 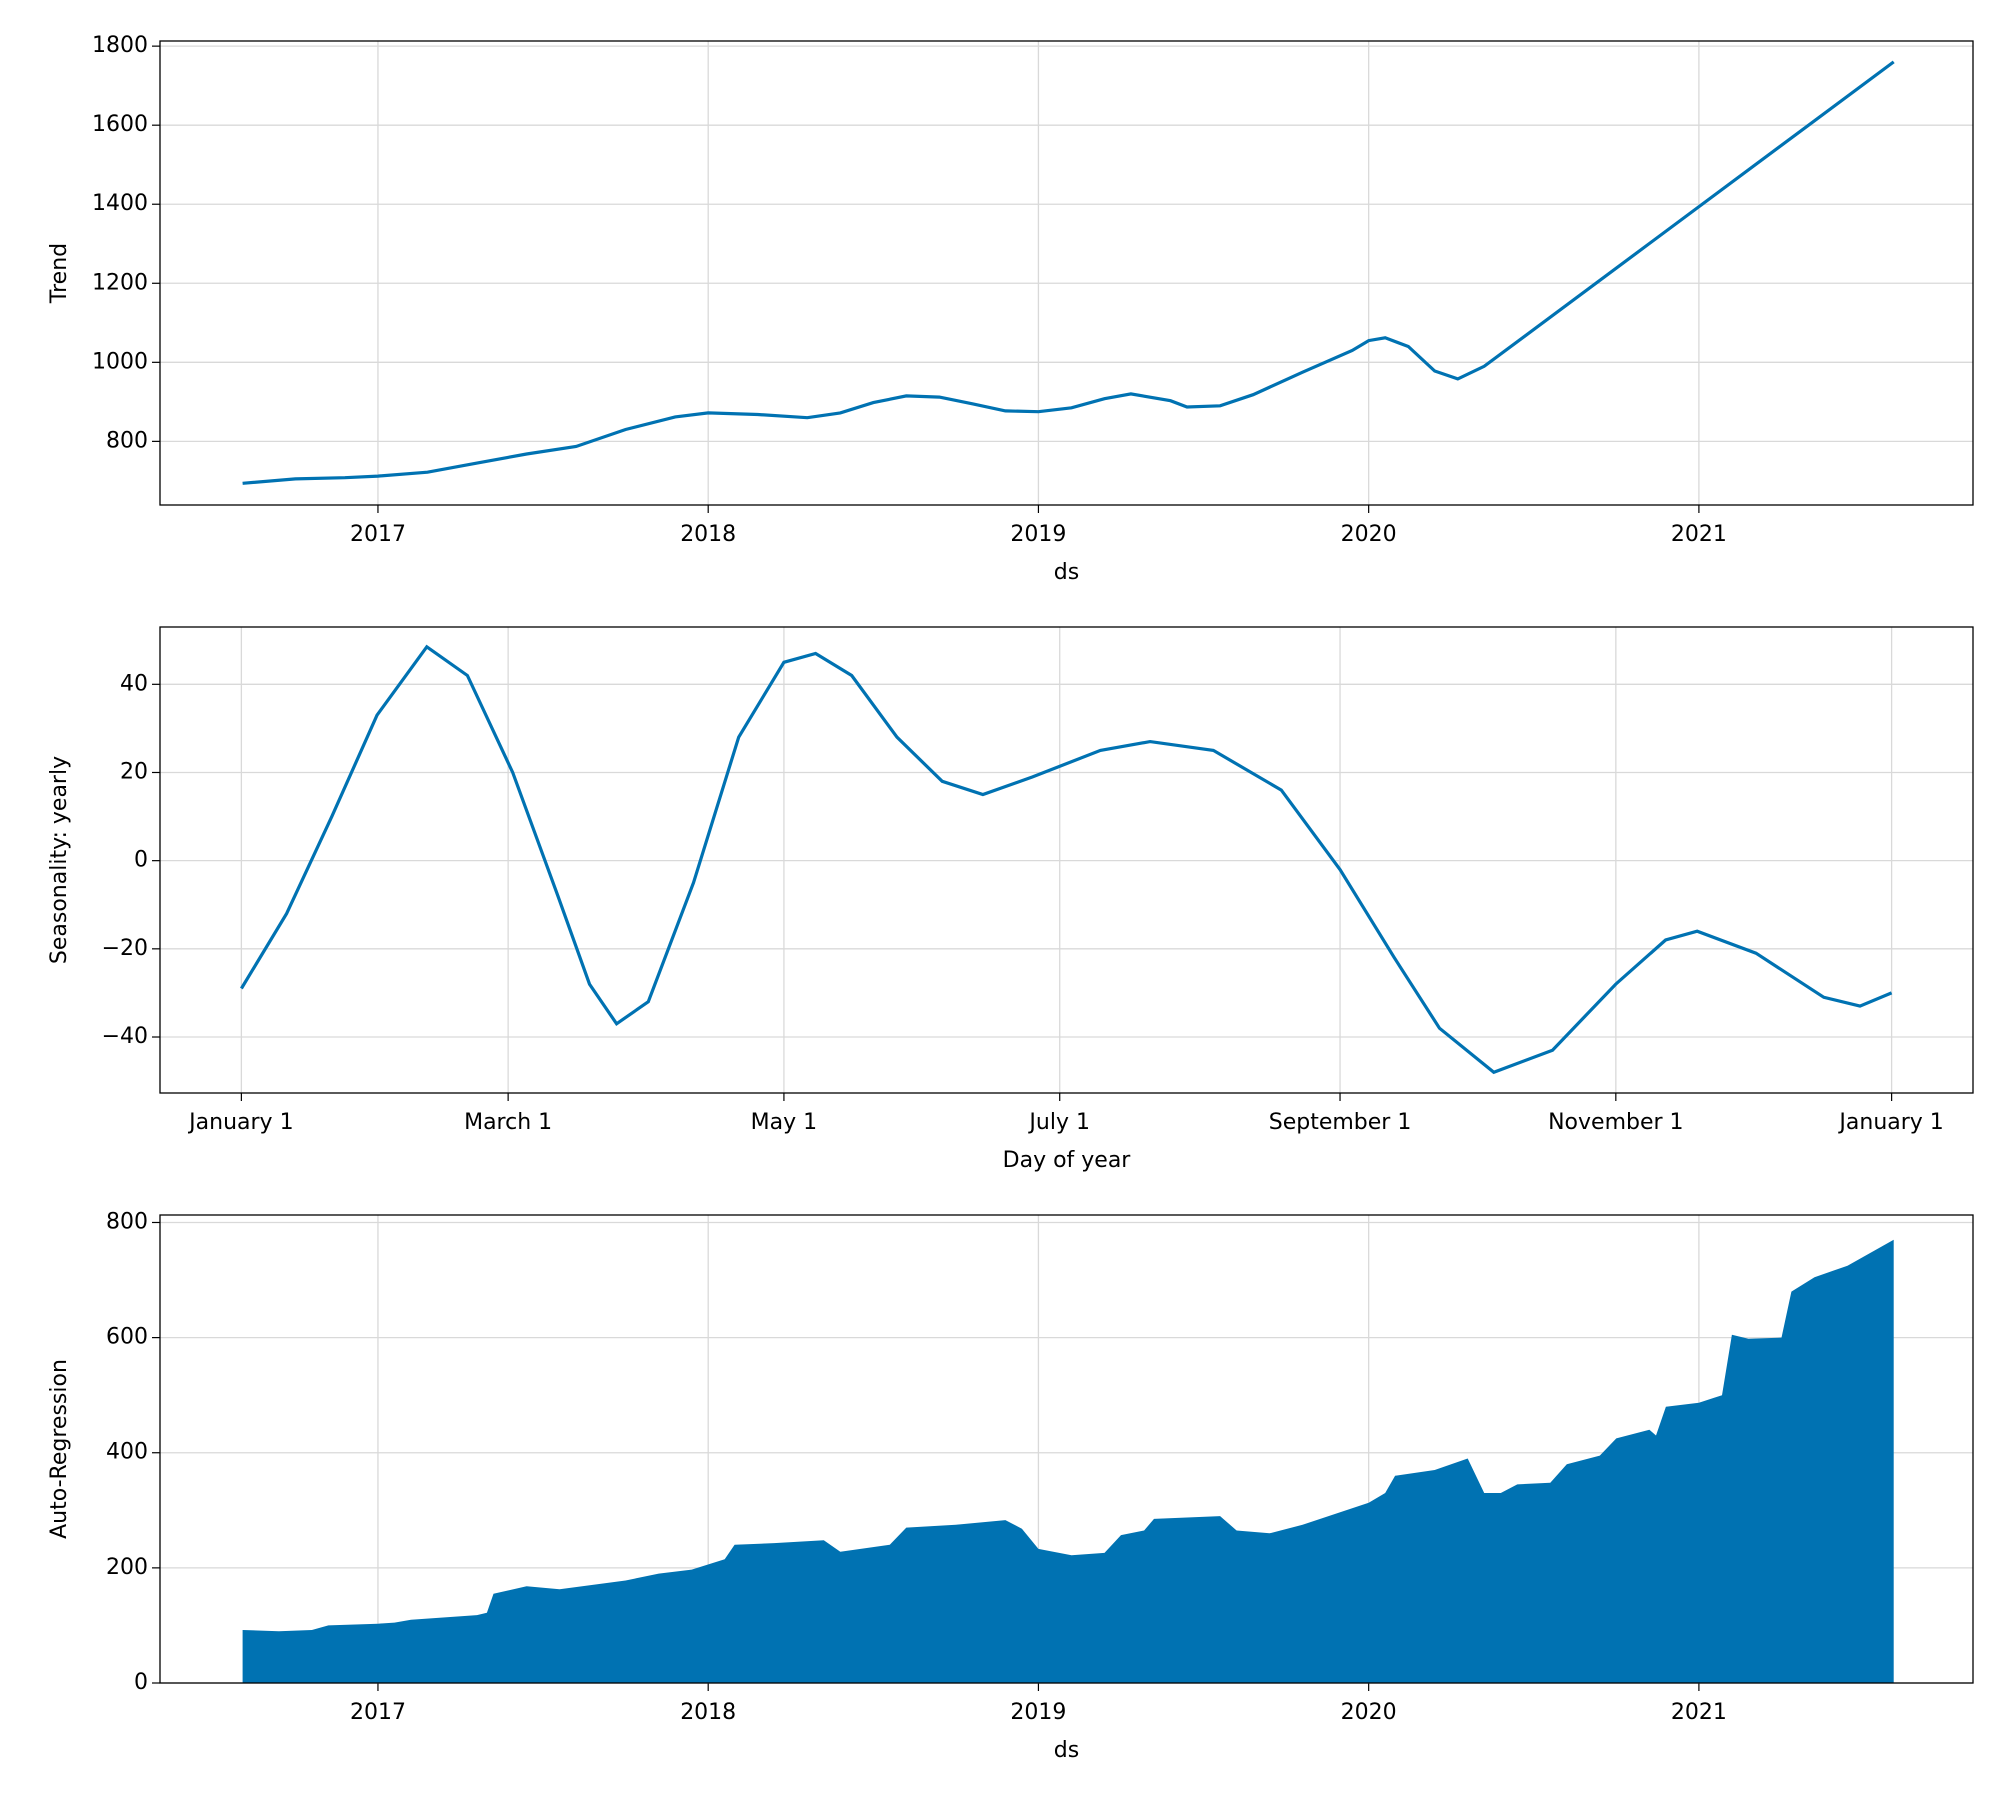 I want to click on x-tick-label: November 1, so click(x=1615, y=1122).